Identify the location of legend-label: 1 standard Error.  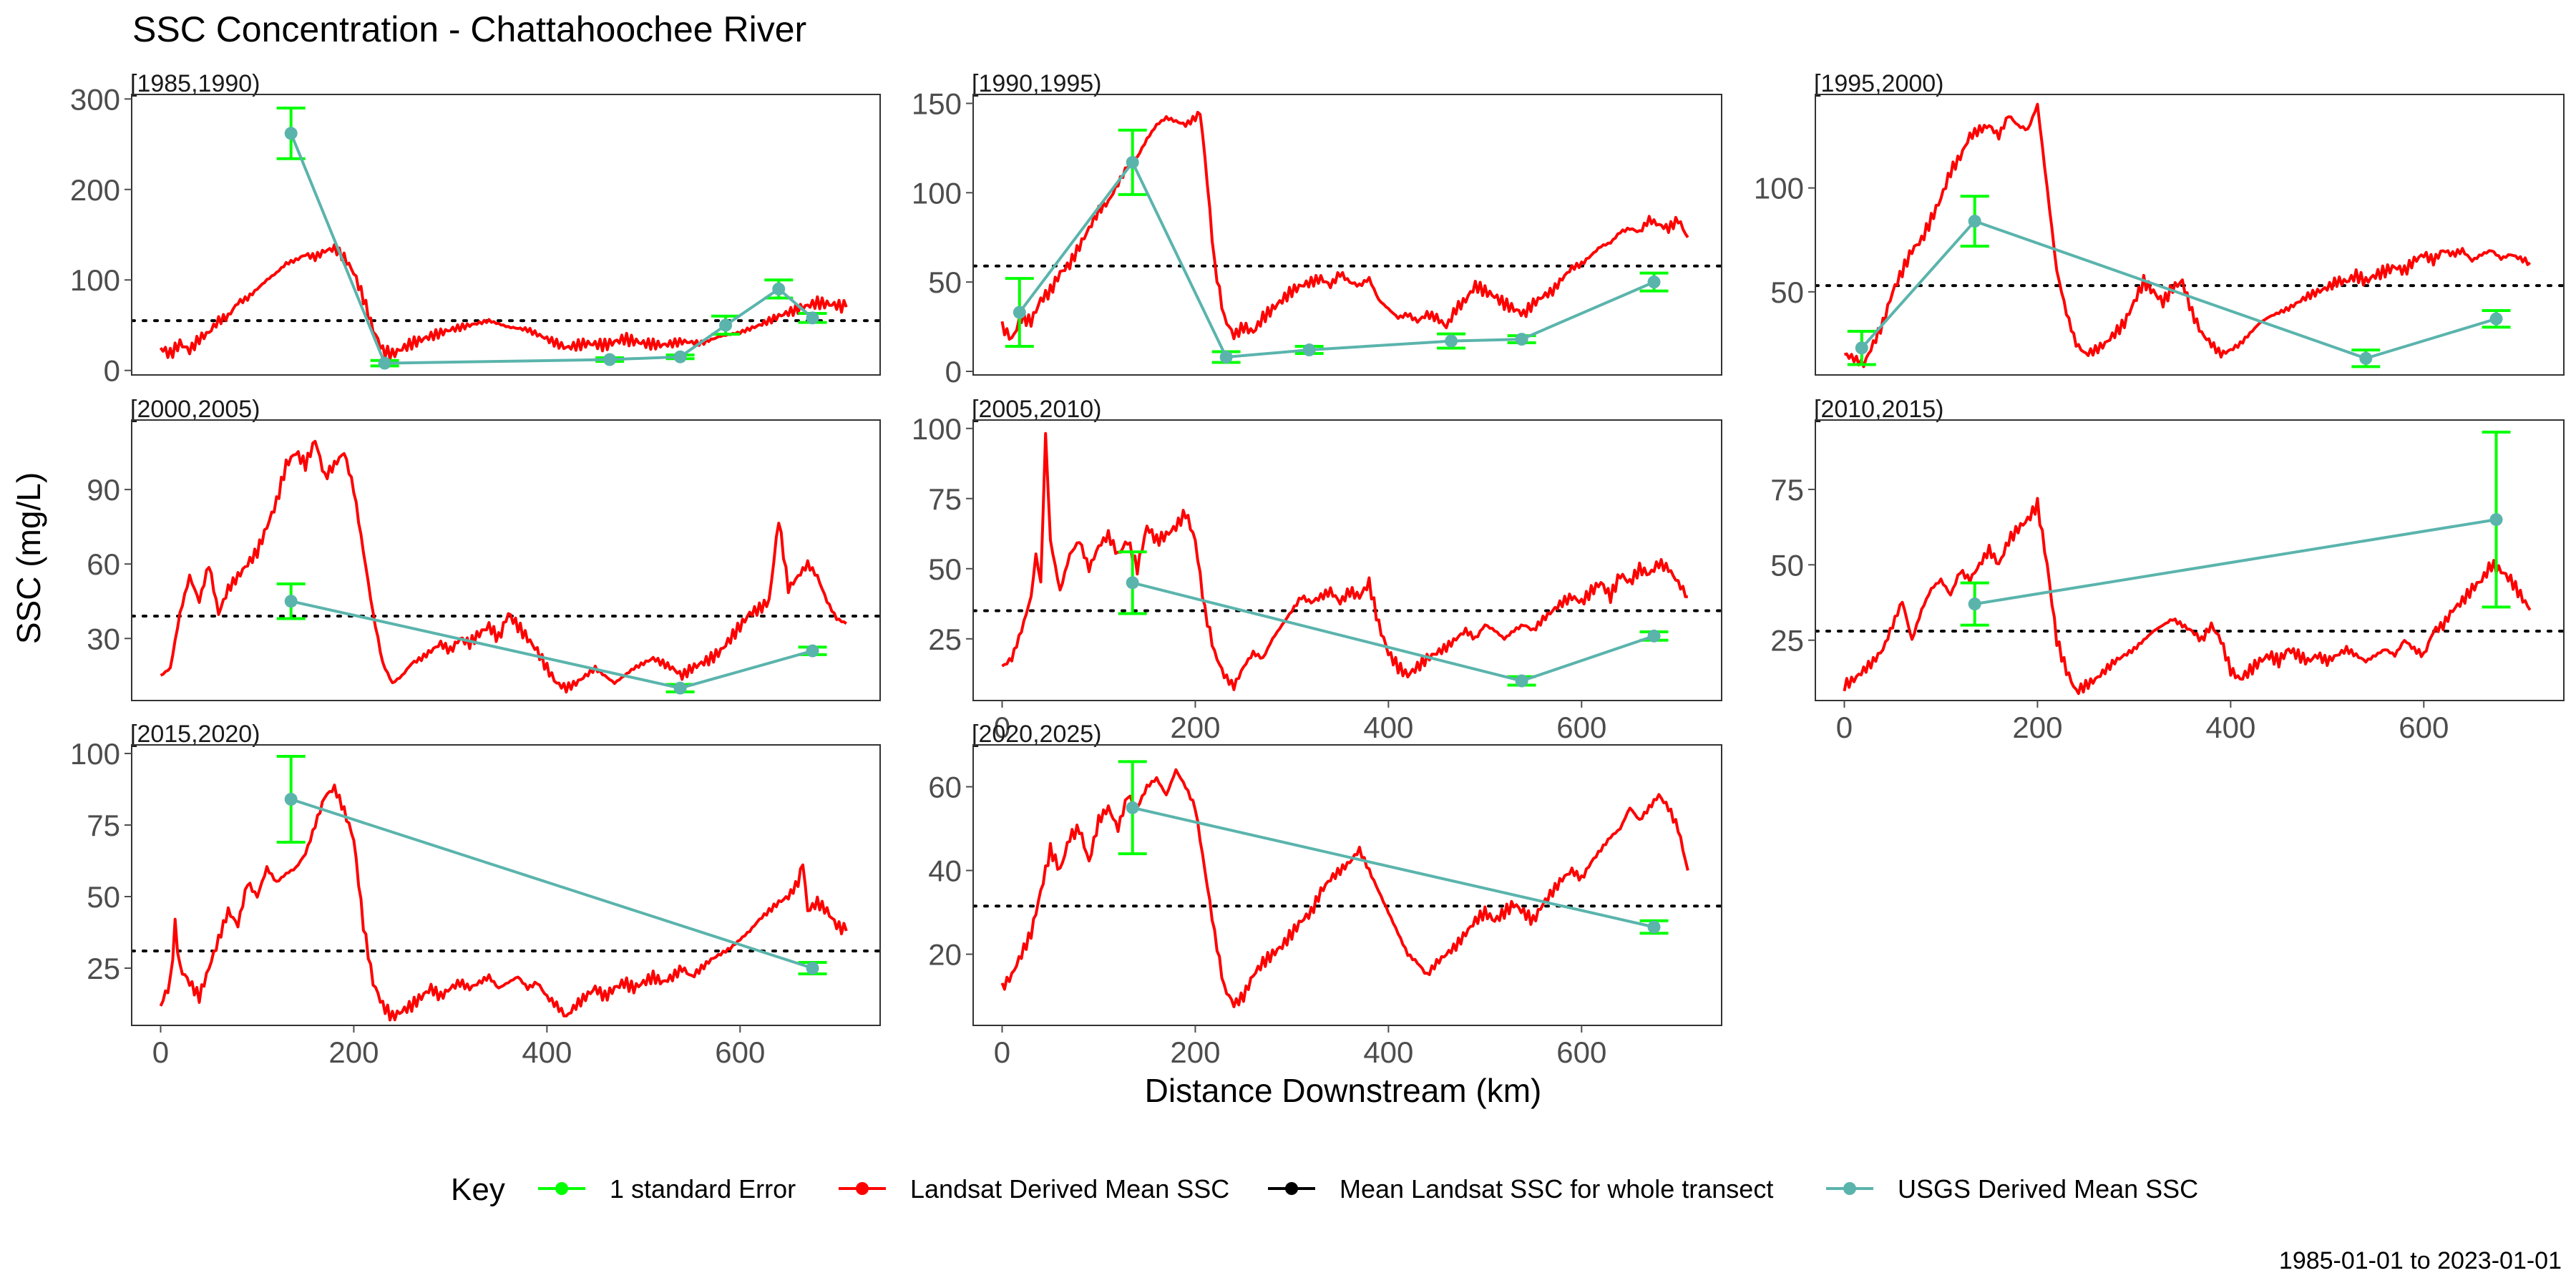
(703, 1189).